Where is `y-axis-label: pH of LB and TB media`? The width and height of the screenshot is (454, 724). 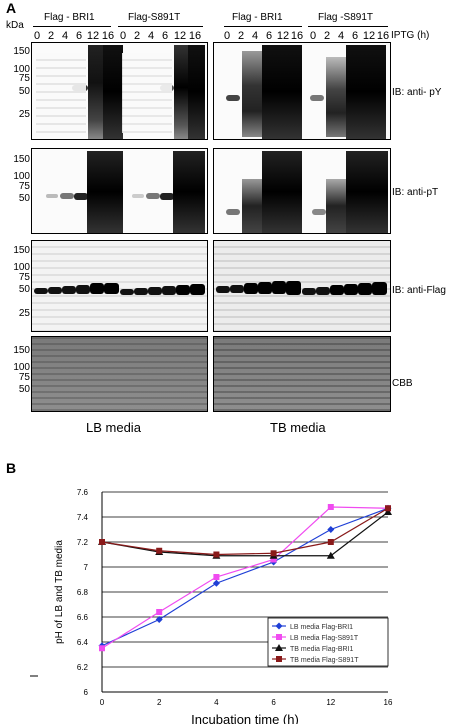 y-axis-label: pH of LB and TB media is located at coordinates (59, 592).